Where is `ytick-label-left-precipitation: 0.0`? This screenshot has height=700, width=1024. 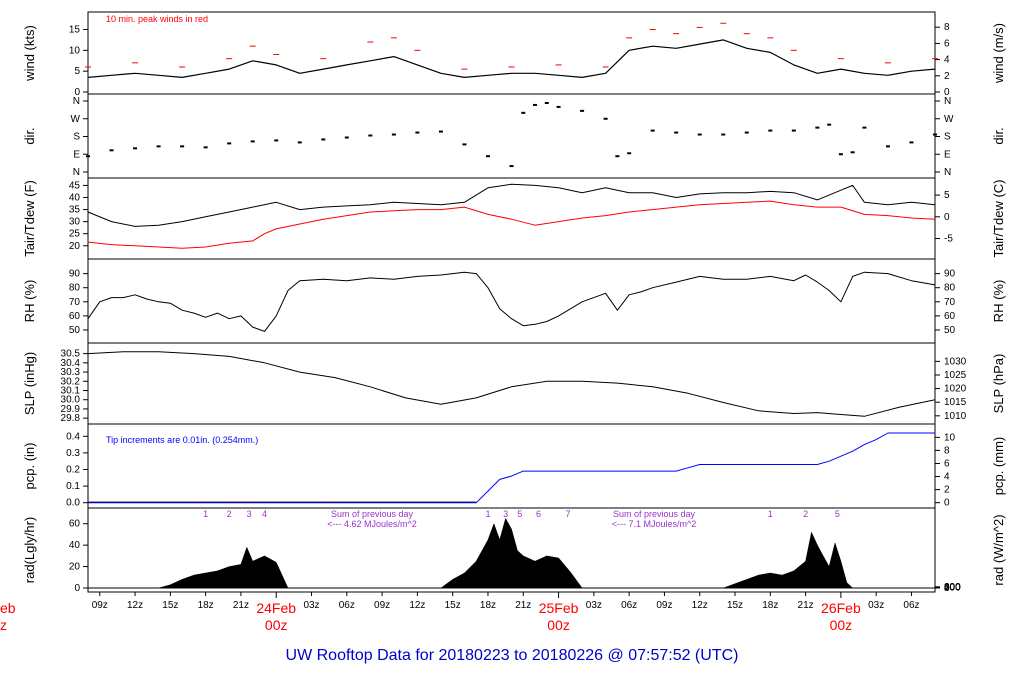
ytick-label-left-precipitation: 0.0 is located at coordinates (73, 503).